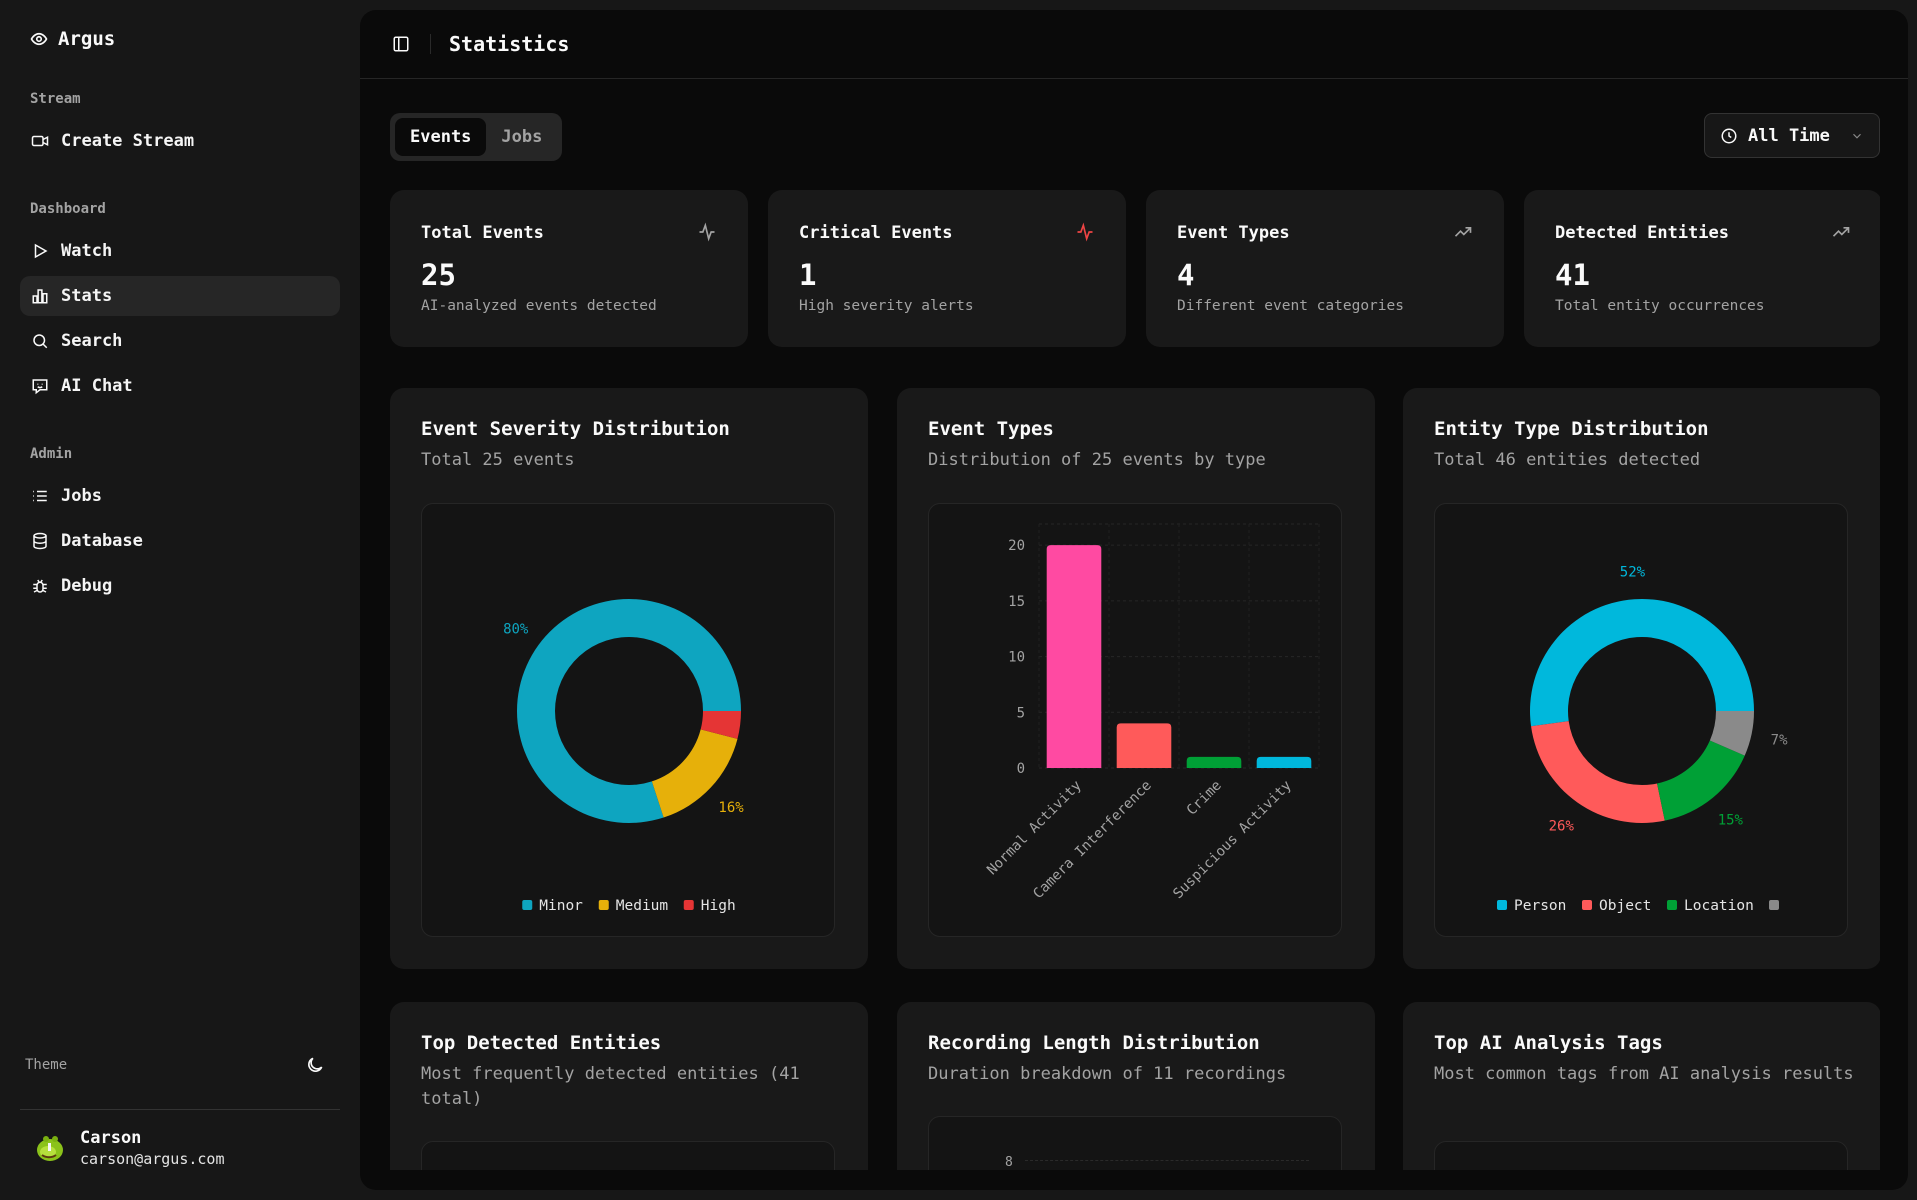 The height and width of the screenshot is (1200, 1917). I want to click on slice-label: 15%, so click(1731, 821).